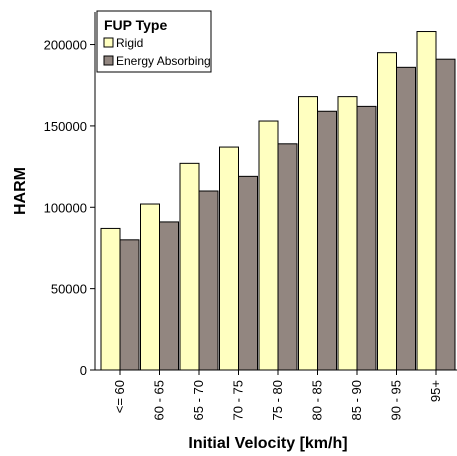 The height and width of the screenshot is (456, 457). What do you see at coordinates (65, 45) in the screenshot?
I see `y-tick-label: 200000` at bounding box center [65, 45].